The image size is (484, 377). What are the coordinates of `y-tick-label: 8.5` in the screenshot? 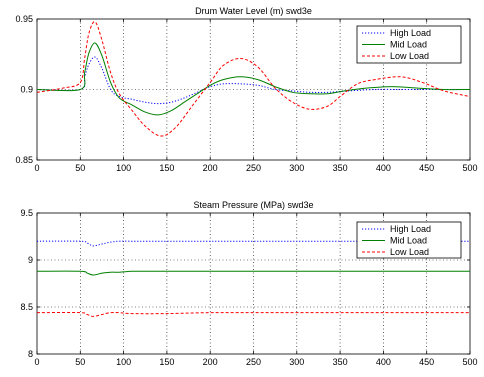 It's located at (26, 307).